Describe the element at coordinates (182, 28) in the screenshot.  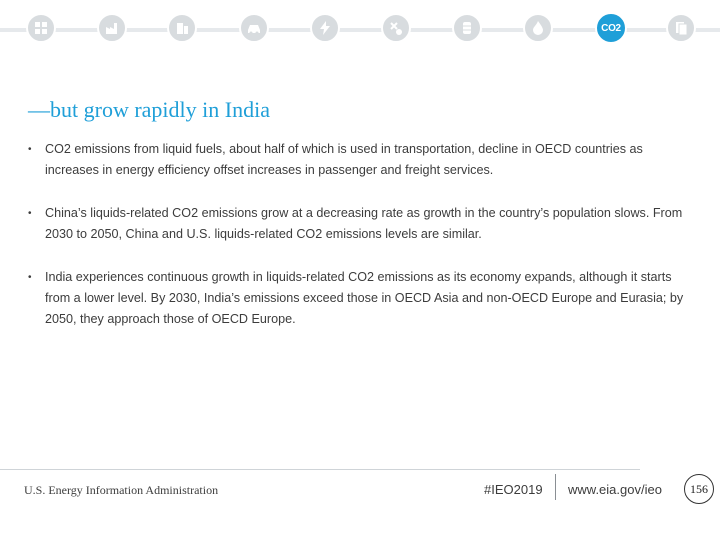
I see `buildings-icon` at that location.